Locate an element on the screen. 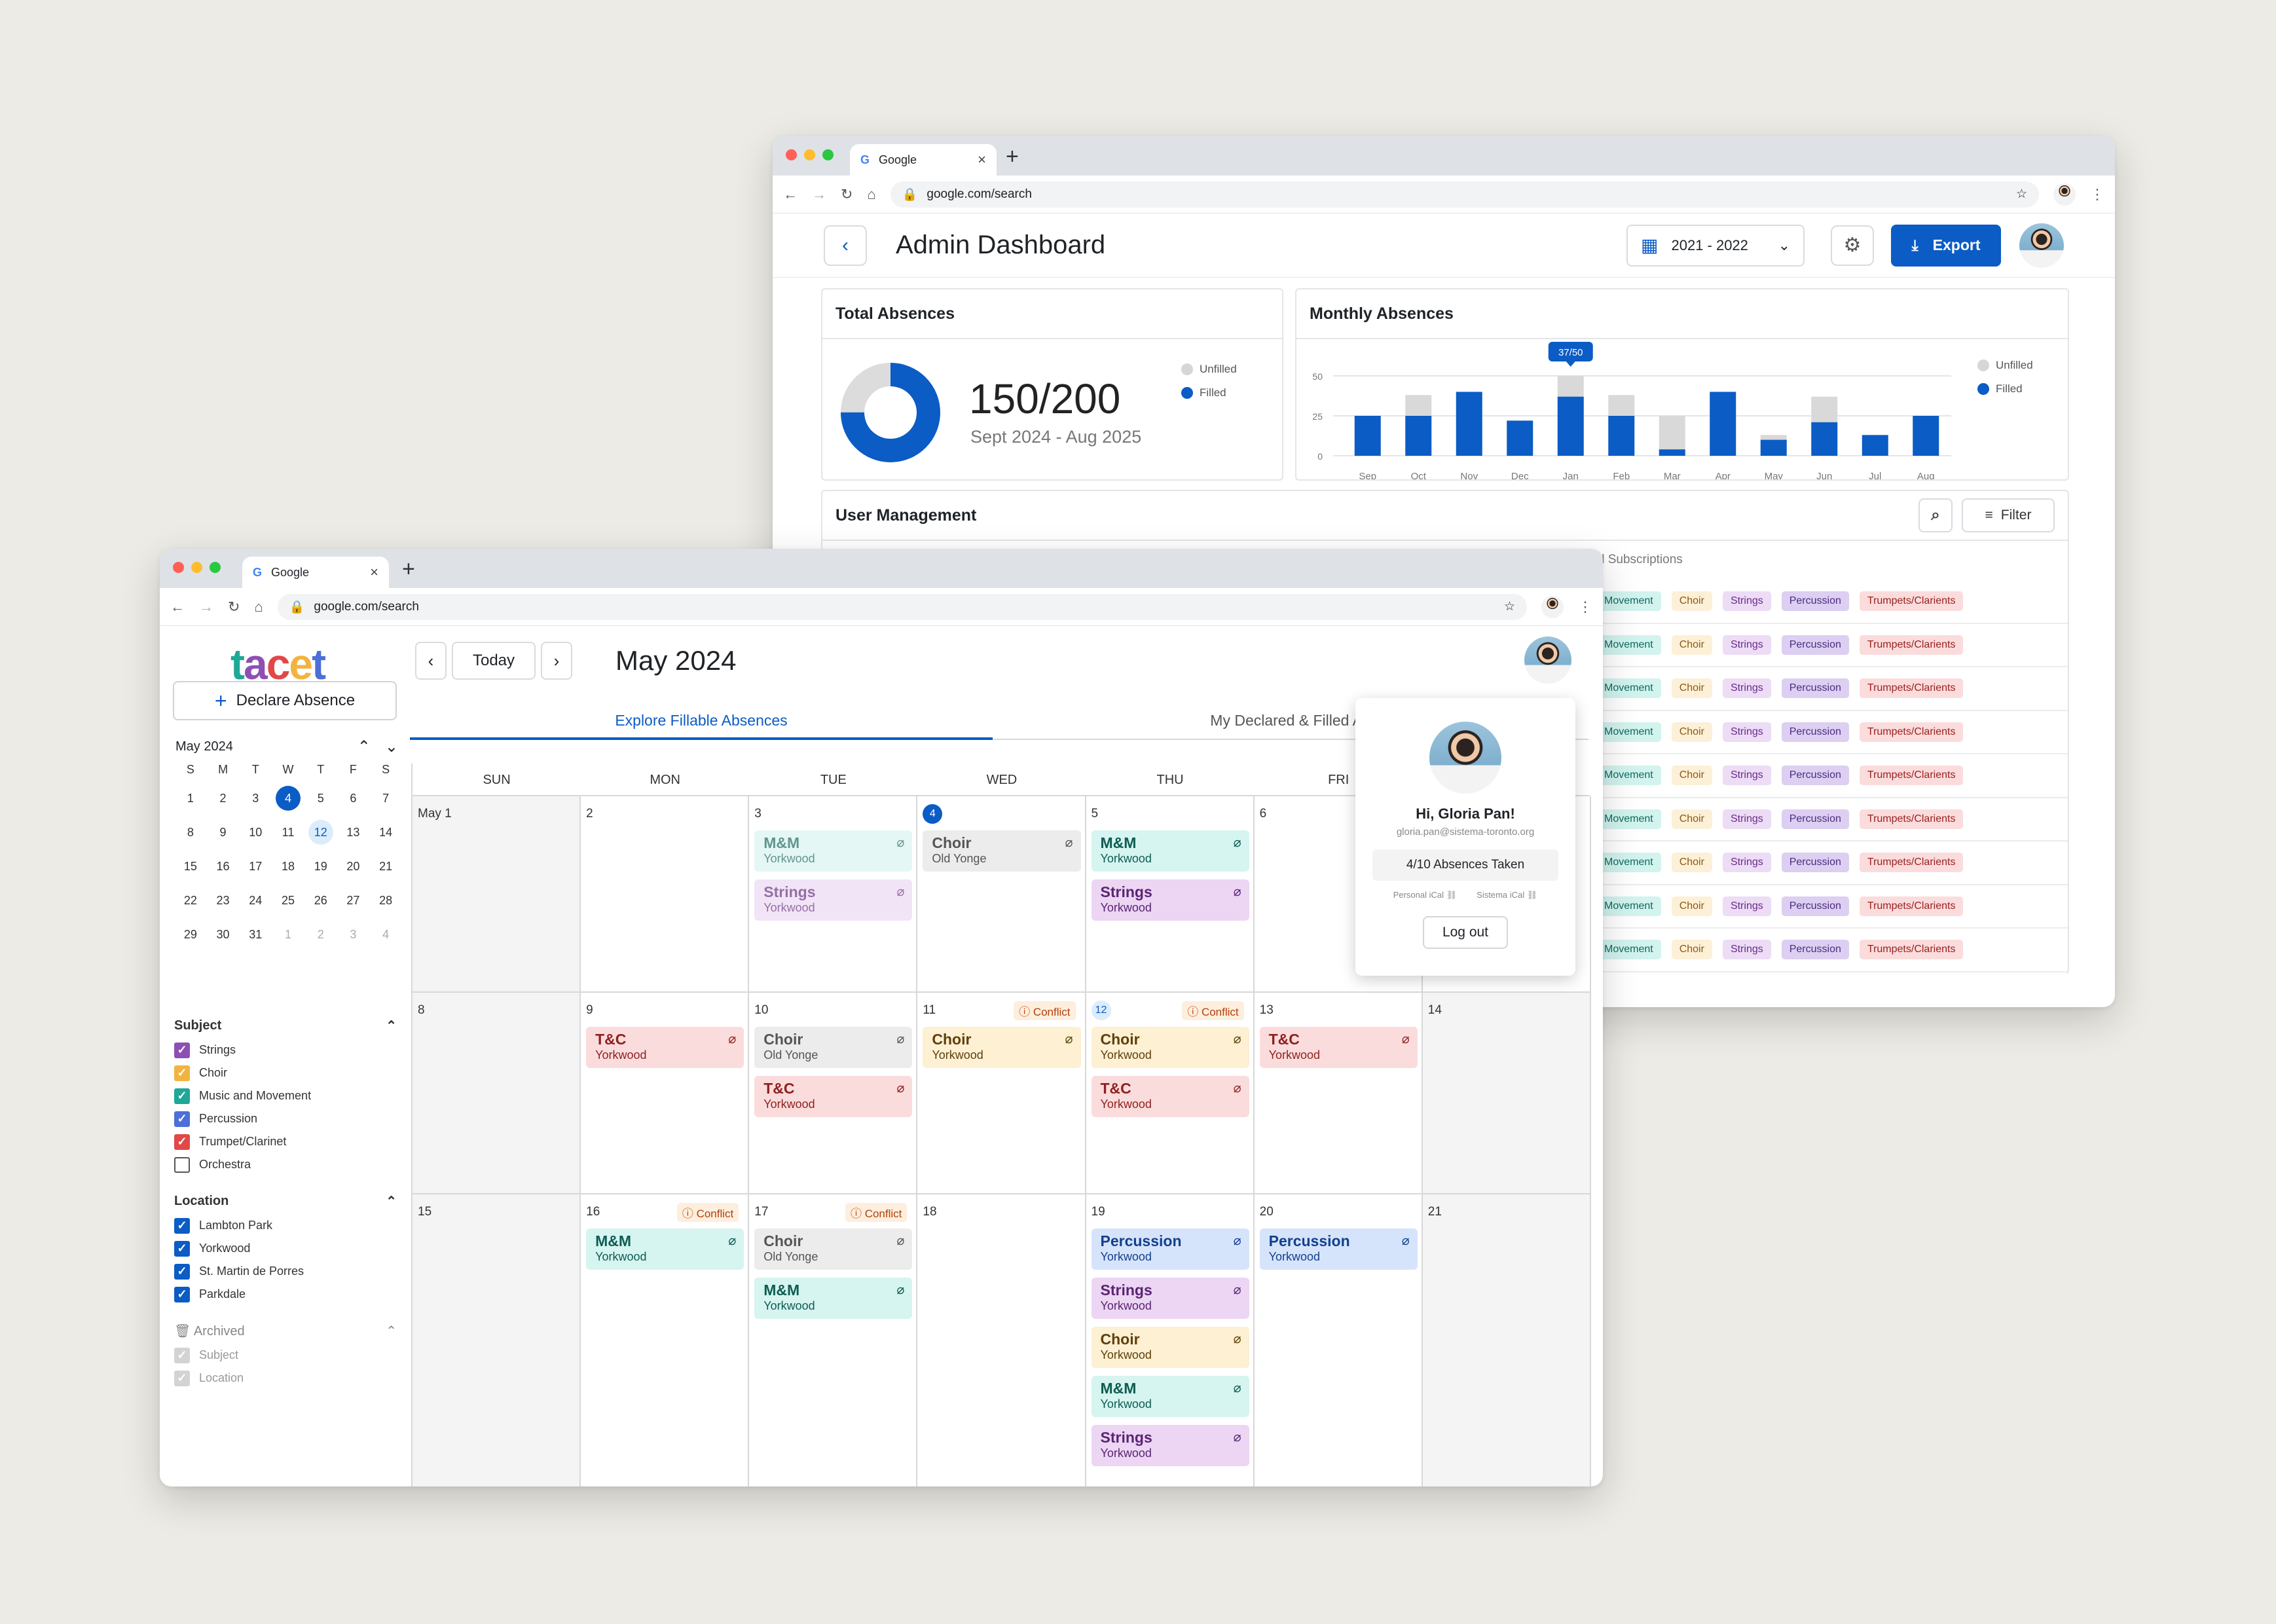 This screenshot has width=2276, height=1624. mini-day: 1 is located at coordinates (190, 798).